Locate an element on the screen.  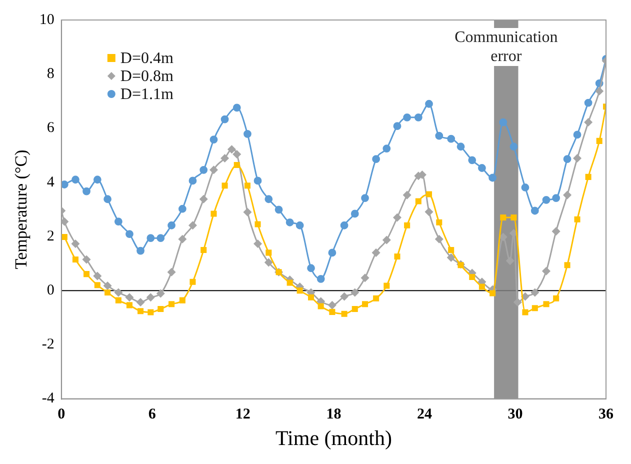
x-tick-label: 0 is located at coordinates (62, 414).